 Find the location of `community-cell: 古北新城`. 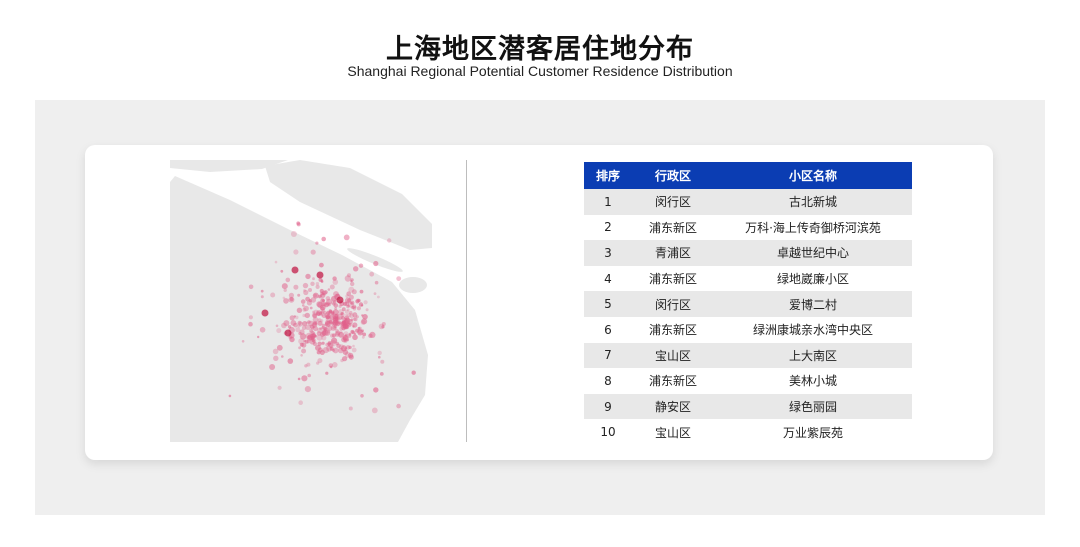

community-cell: 古北新城 is located at coordinates (813, 202).